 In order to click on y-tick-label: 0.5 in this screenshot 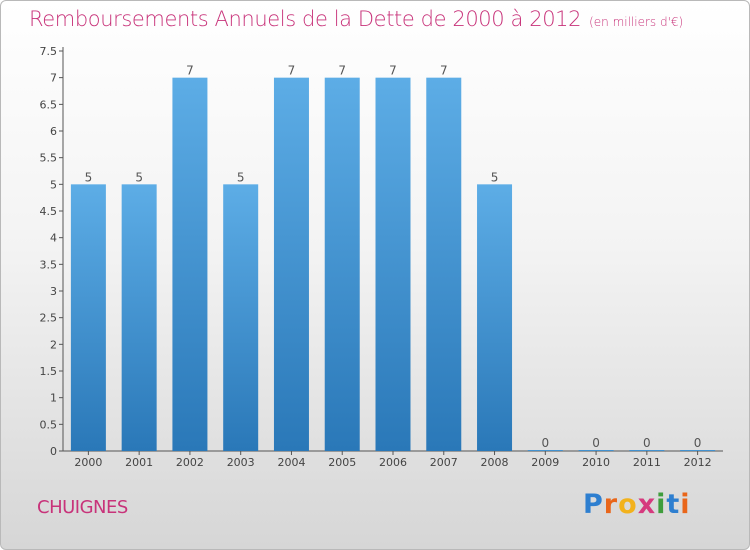, I will do `click(49, 424)`.